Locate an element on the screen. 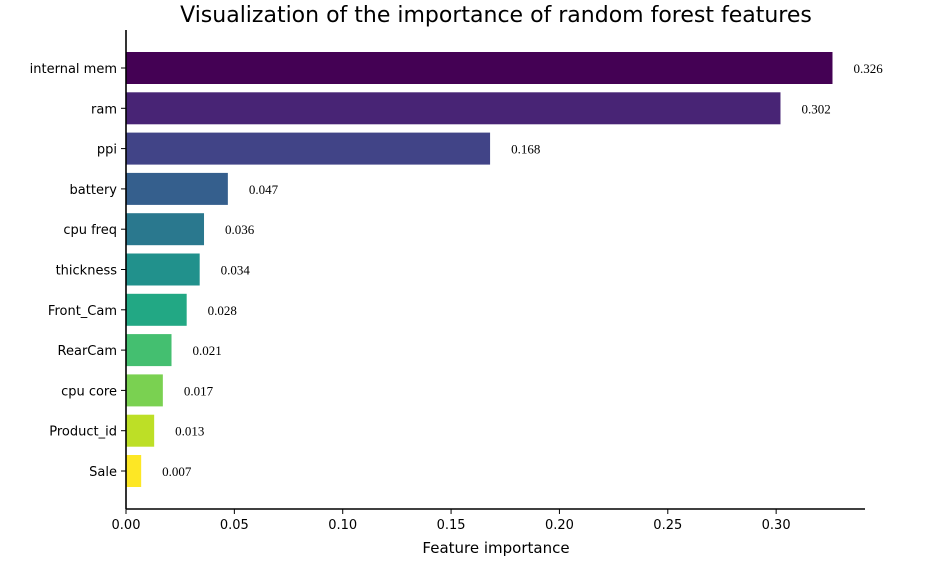  value-label: 0.034 is located at coordinates (236, 270).